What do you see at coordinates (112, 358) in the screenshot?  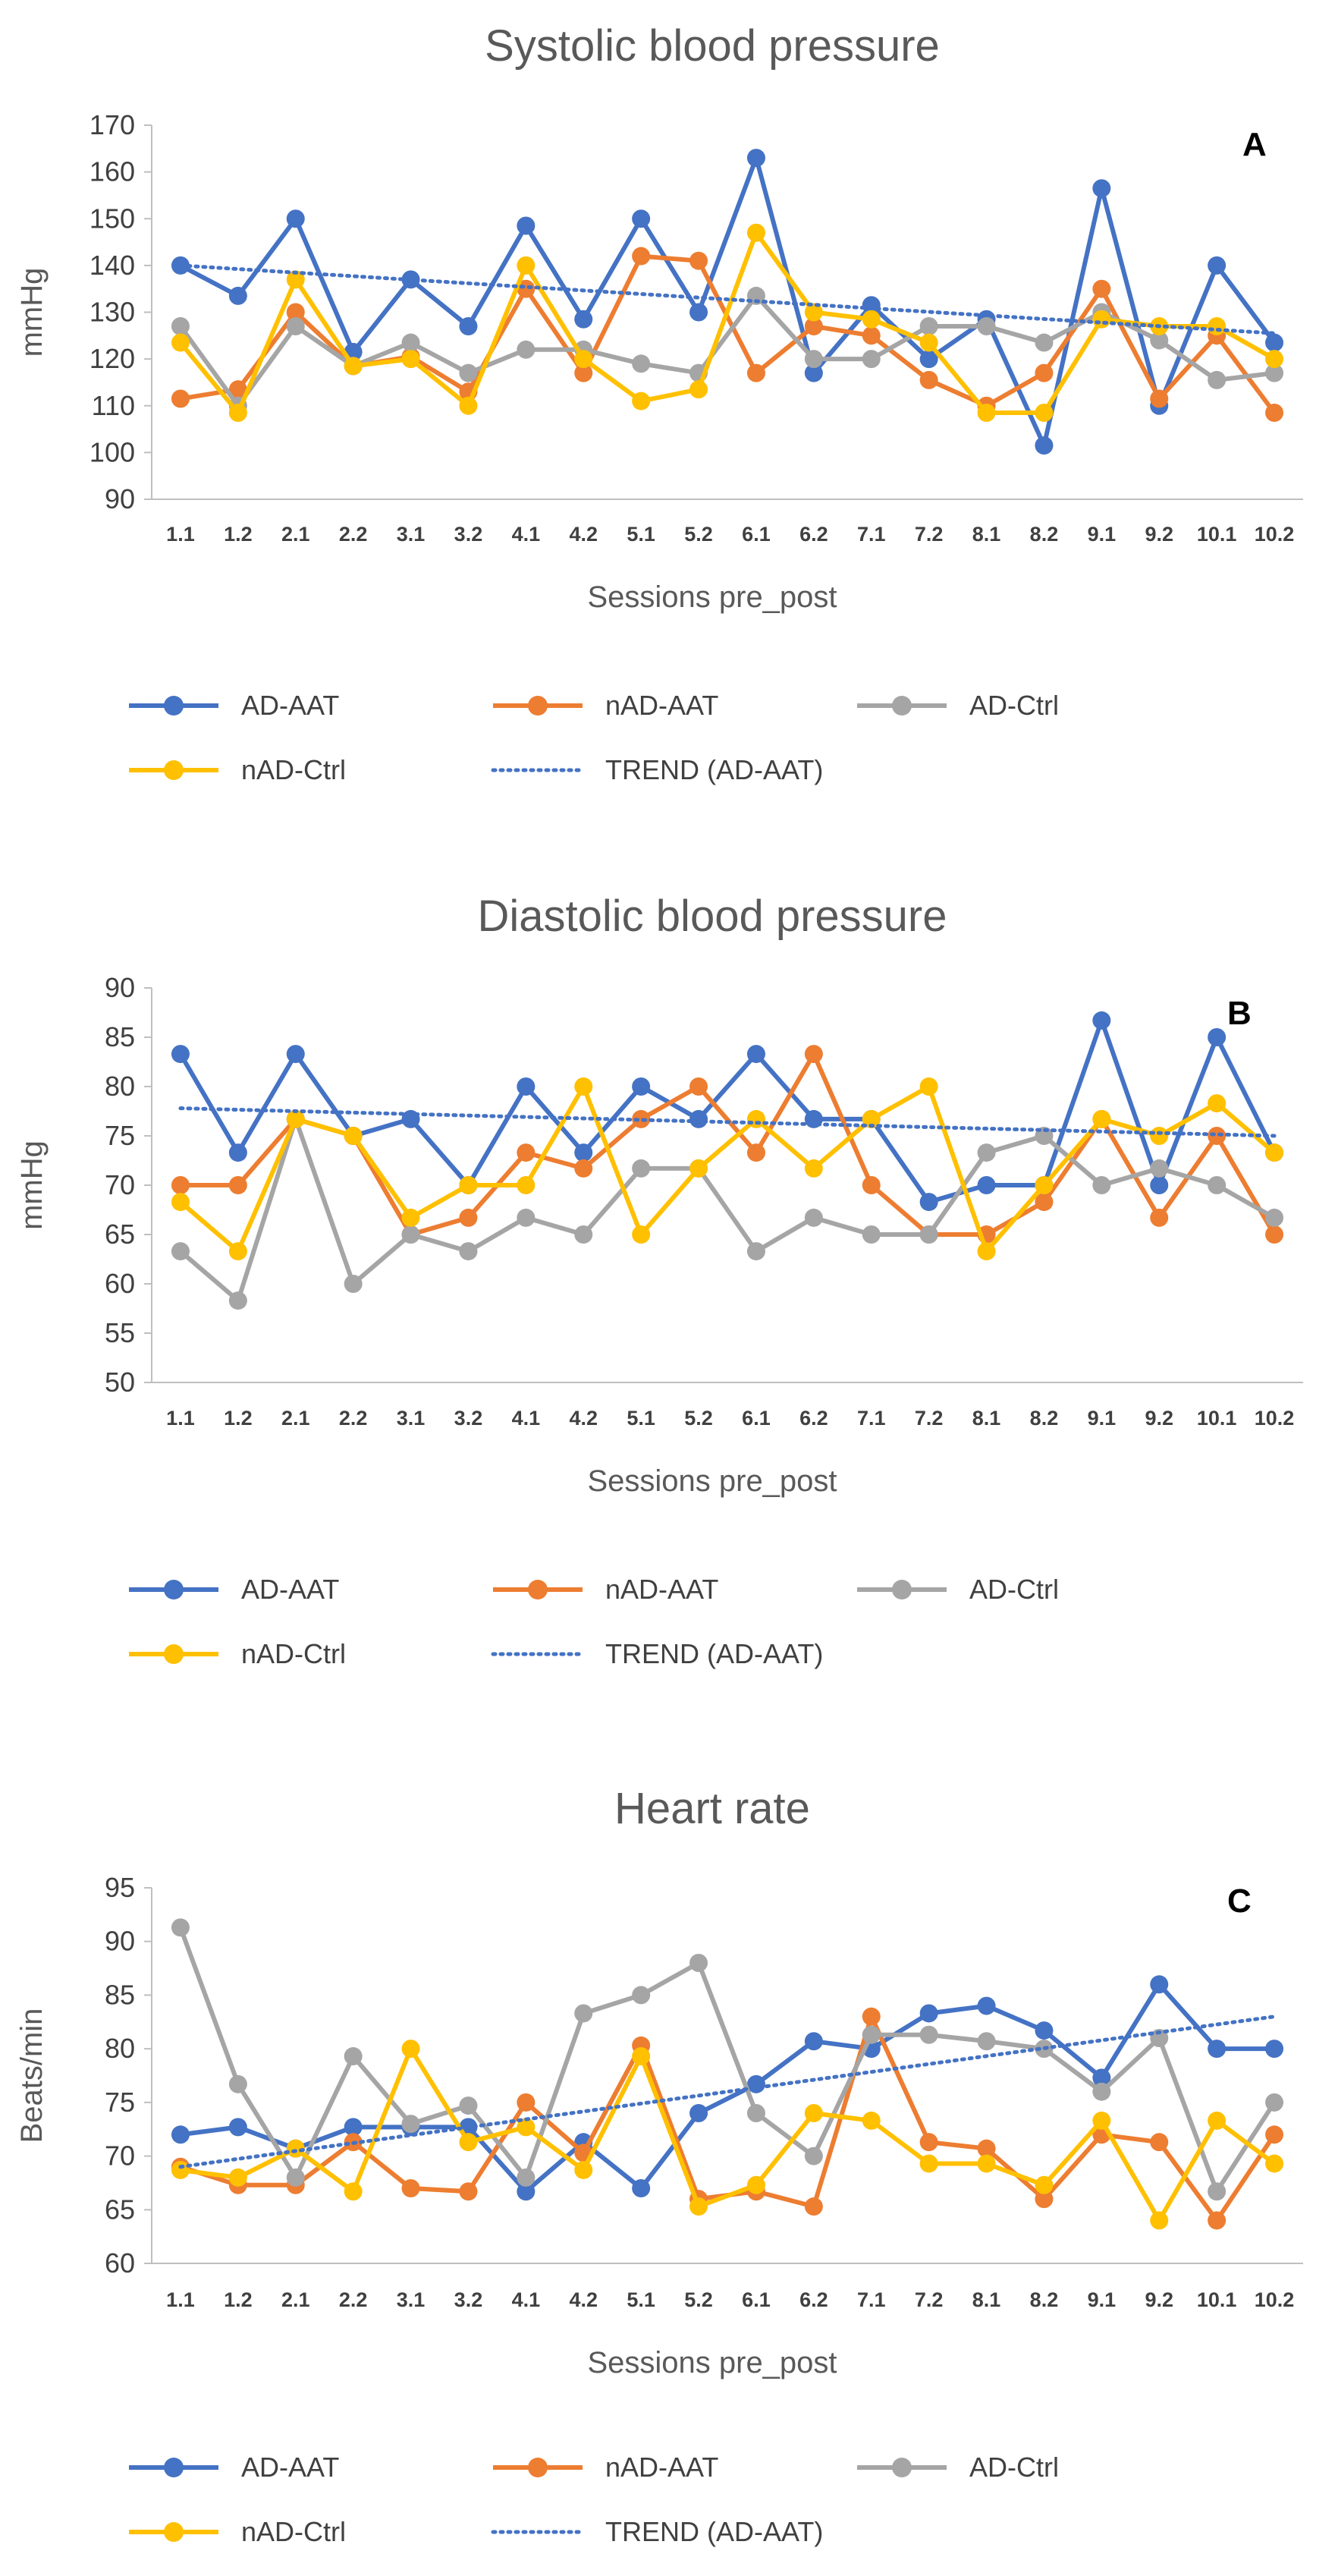 I see `y-tick-label: 120` at bounding box center [112, 358].